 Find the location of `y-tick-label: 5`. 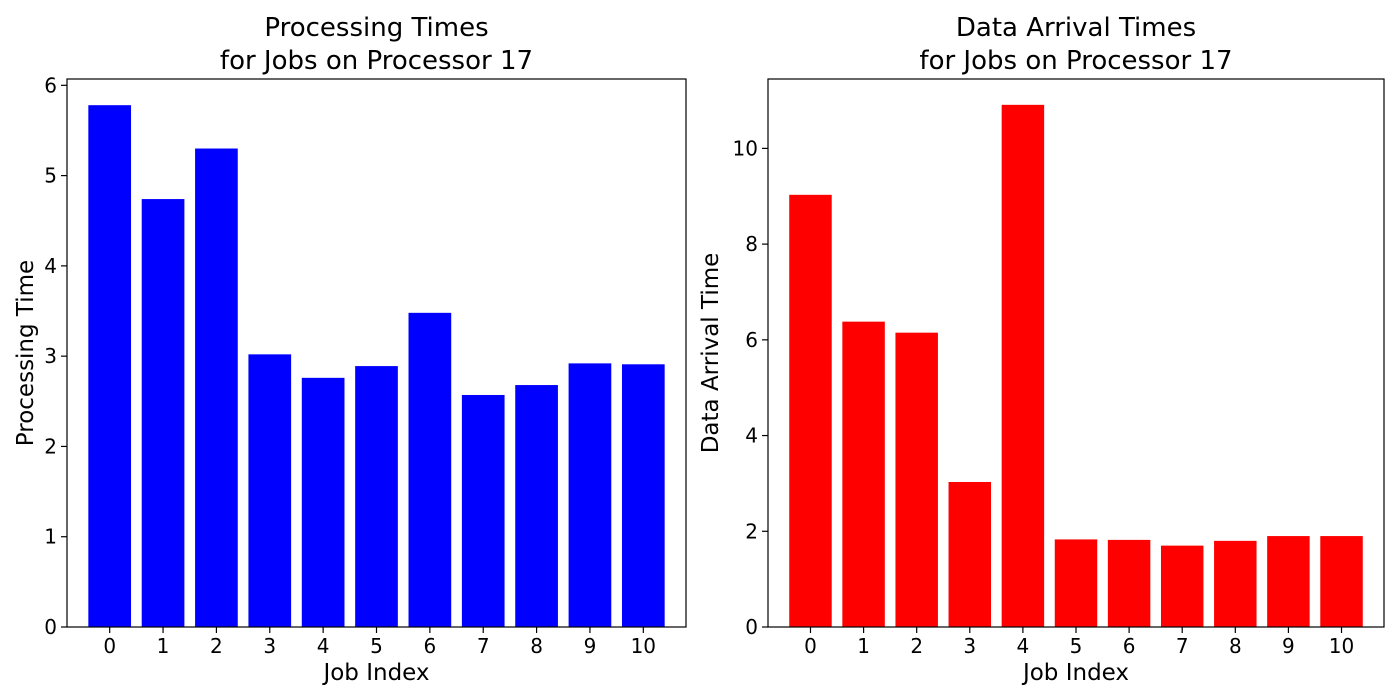

y-tick-label: 5 is located at coordinates (50, 176).